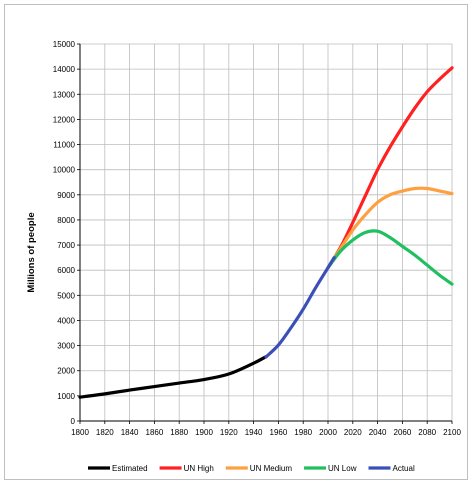 Image resolution: width=474 pixels, height=486 pixels. I want to click on y-tick-label: 13000, so click(64, 94).